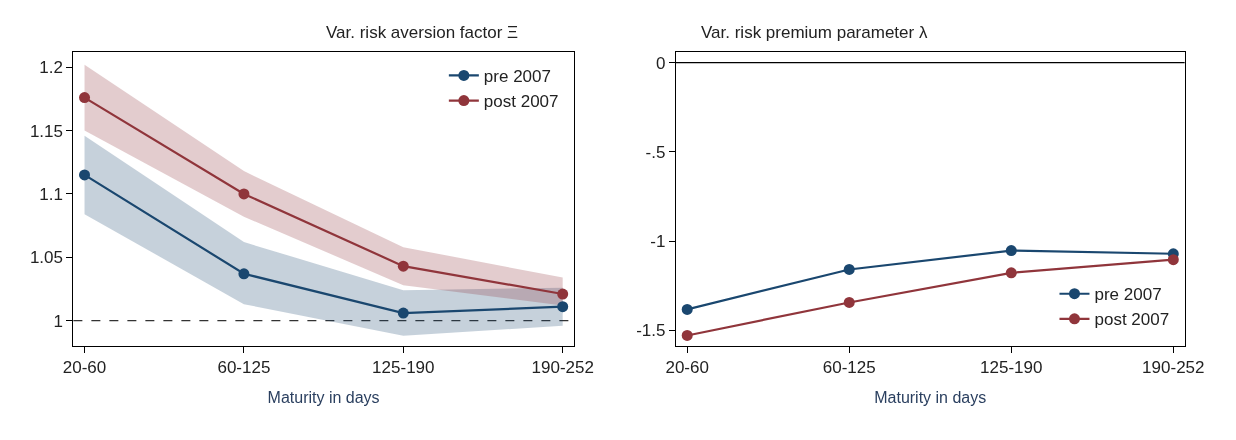  I want to click on y-tick-label: 0, so click(660, 63).